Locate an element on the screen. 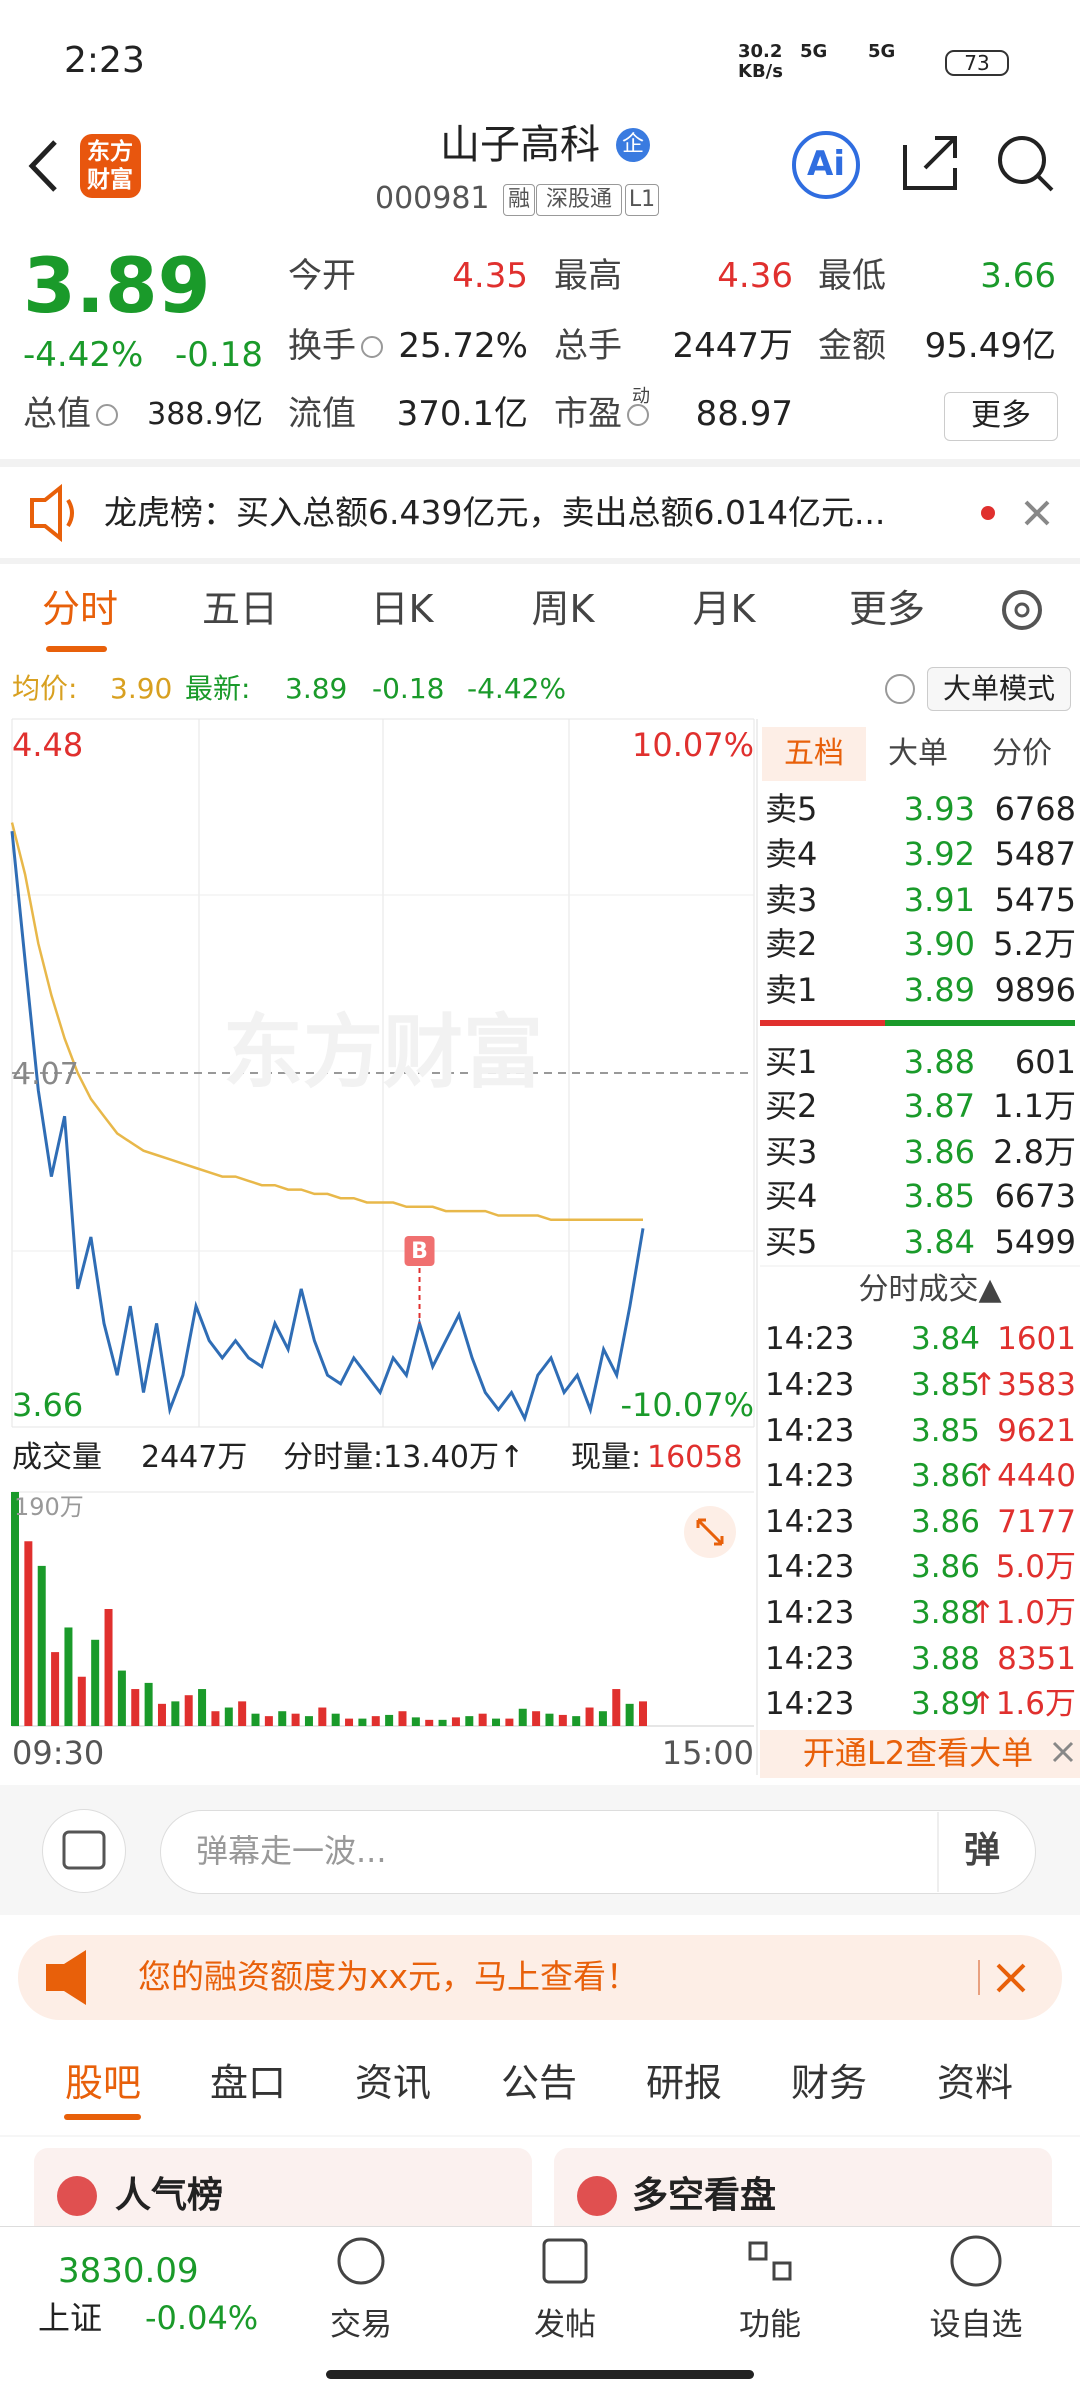 This screenshot has height=2400, width=1080. x-label: 09:30 is located at coordinates (58, 1752).